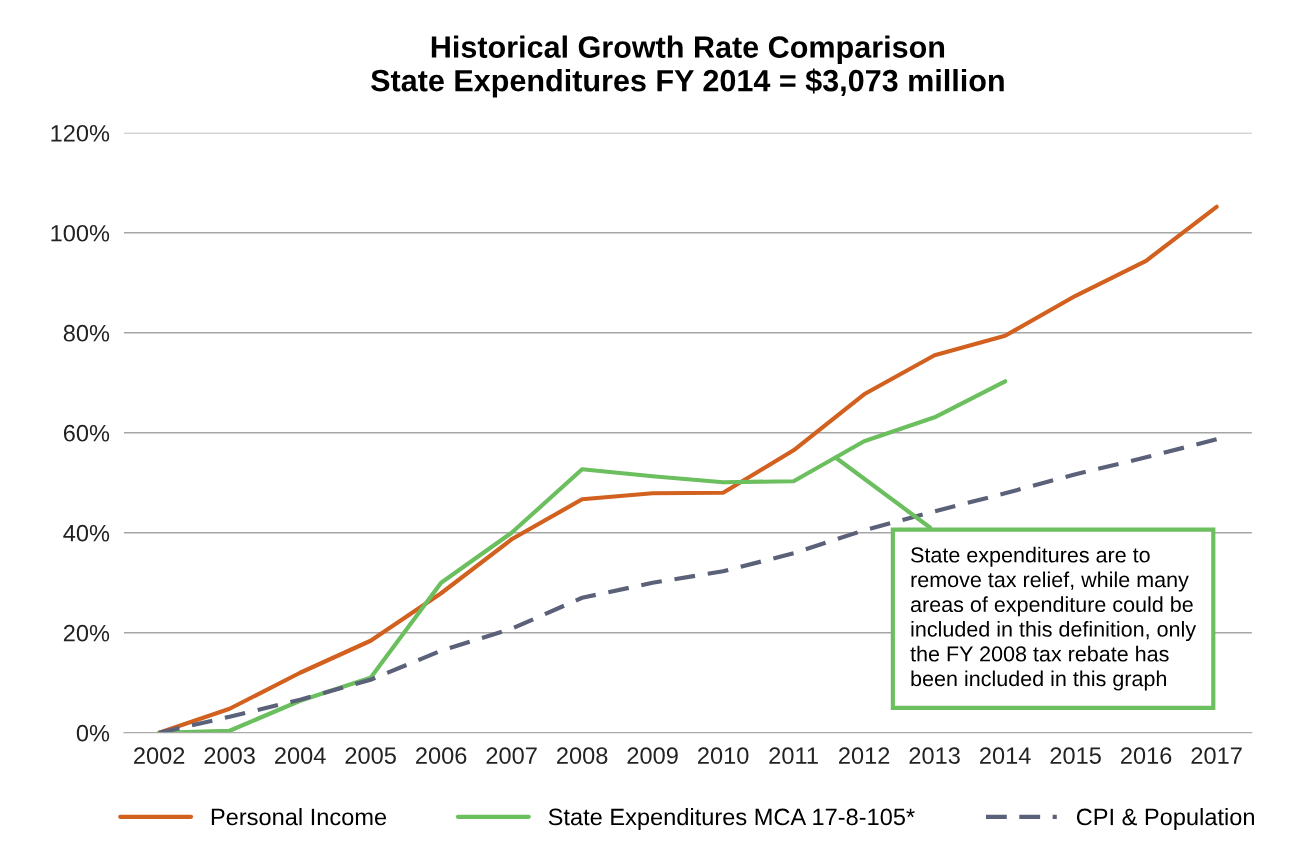  What do you see at coordinates (723, 755) in the screenshot?
I see `x-tick-label: 2010` at bounding box center [723, 755].